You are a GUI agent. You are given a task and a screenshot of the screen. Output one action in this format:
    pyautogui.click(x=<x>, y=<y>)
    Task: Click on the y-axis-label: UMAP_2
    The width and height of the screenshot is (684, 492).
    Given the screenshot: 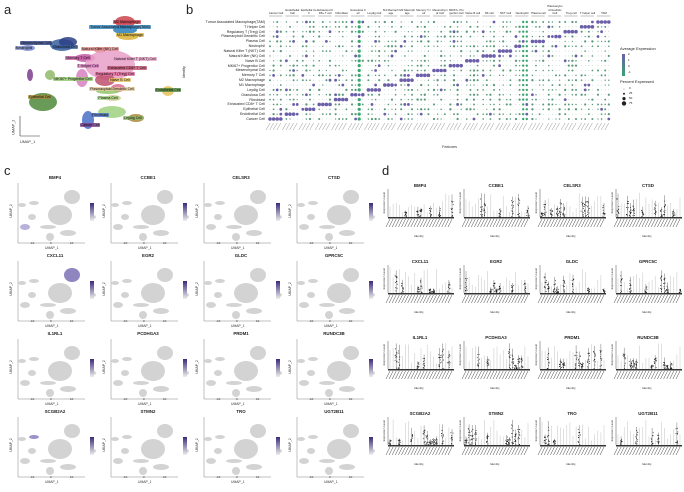 What is the action you would take?
    pyautogui.click(x=103, y=367)
    